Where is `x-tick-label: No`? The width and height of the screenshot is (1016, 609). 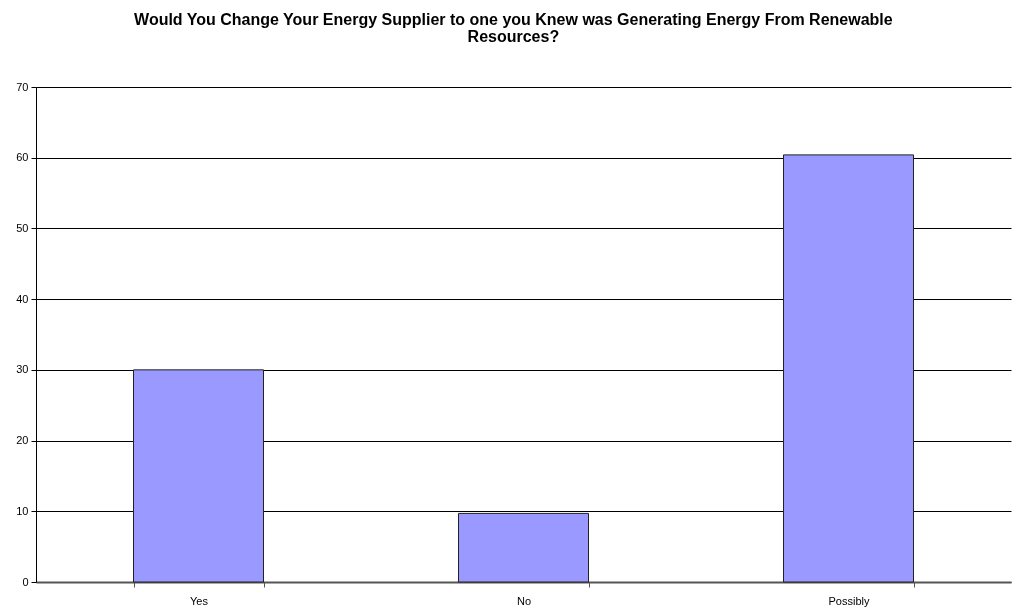 x-tick-label: No is located at coordinates (524, 600).